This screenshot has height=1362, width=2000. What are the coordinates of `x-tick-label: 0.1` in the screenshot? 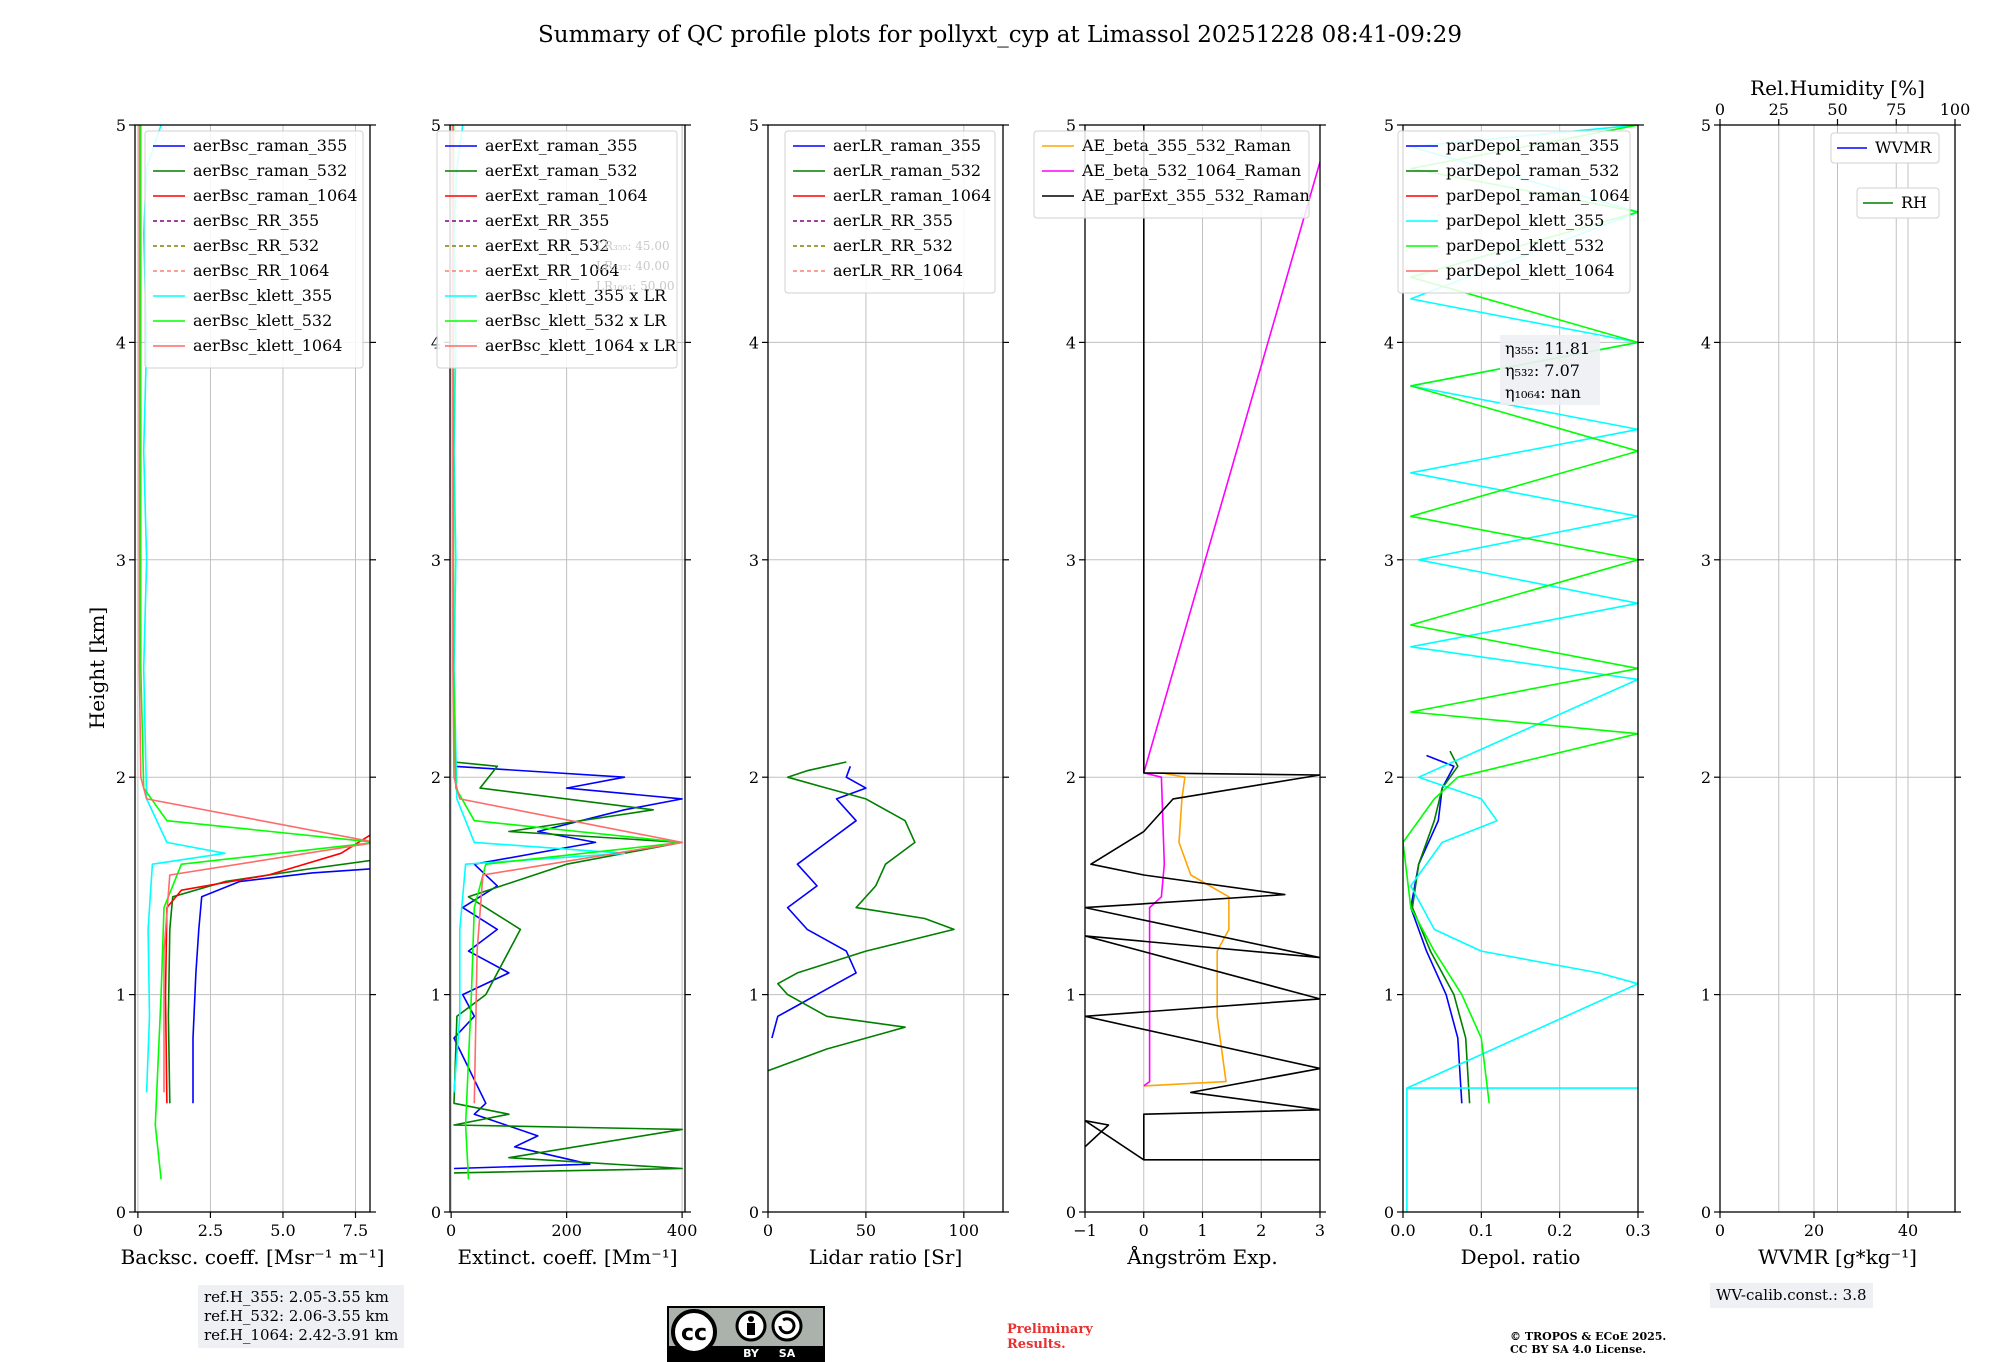 It's located at (1481, 1230).